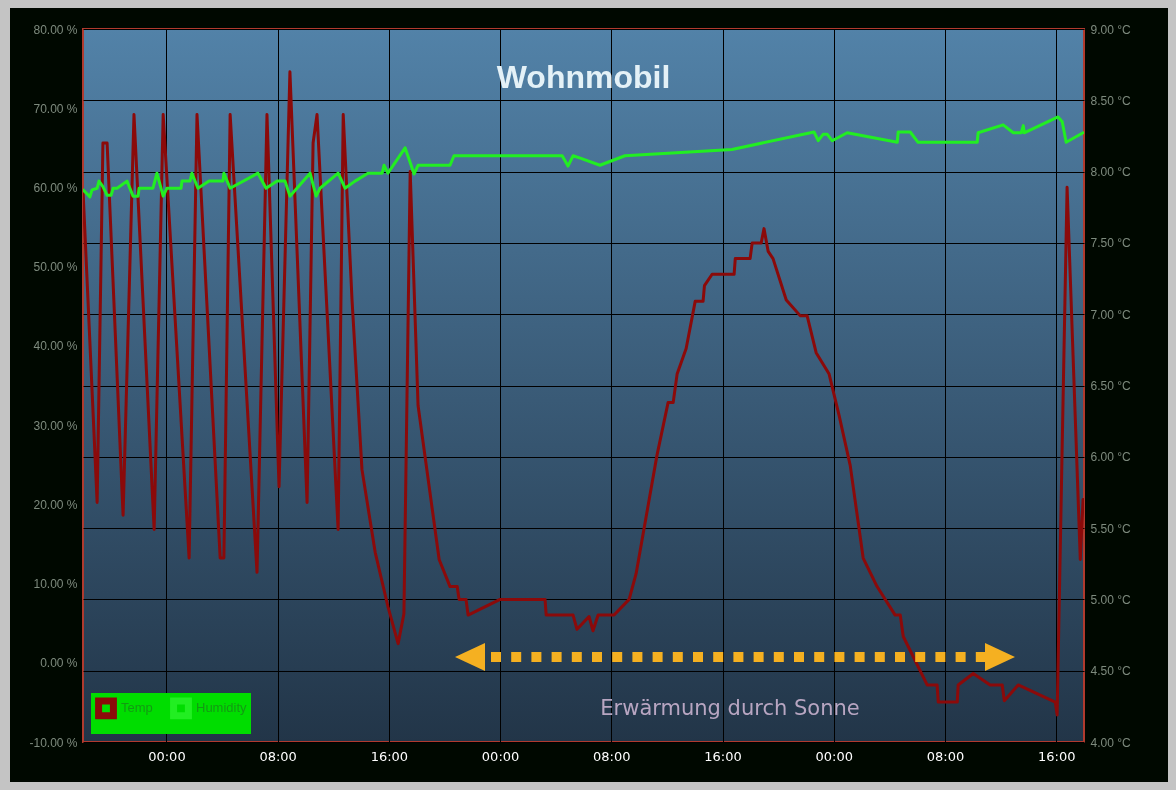 This screenshot has height=790, width=1176. What do you see at coordinates (730, 708) in the screenshot?
I see `annotation: Erwärmung durch Sonne` at bounding box center [730, 708].